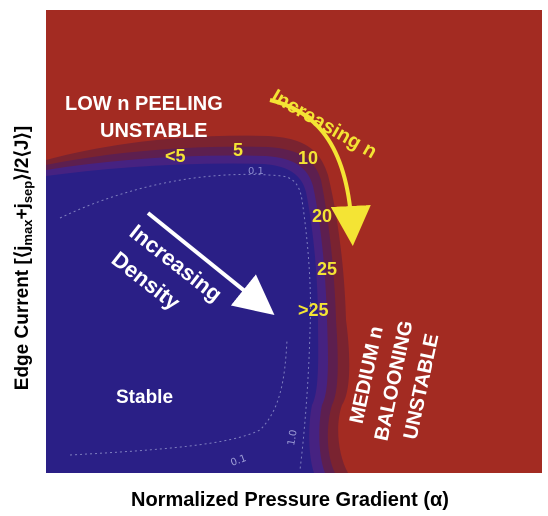 Image resolution: width=548 pixels, height=516 pixels. I want to click on y-axis-label: Edge Current [⟨jmax+jsep⟩/2⟨J⟩], so click(23, 258).